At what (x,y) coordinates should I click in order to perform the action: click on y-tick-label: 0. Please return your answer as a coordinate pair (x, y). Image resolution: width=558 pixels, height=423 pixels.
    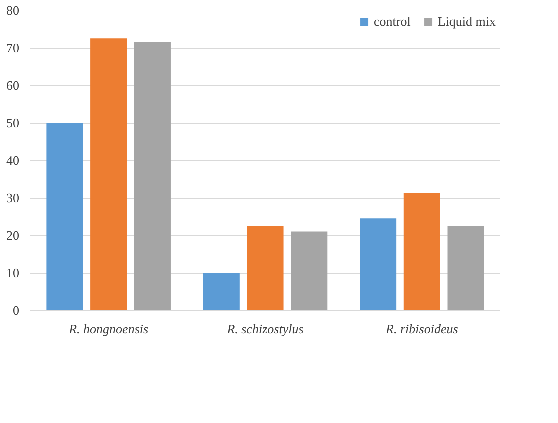
    Looking at the image, I should click on (16, 310).